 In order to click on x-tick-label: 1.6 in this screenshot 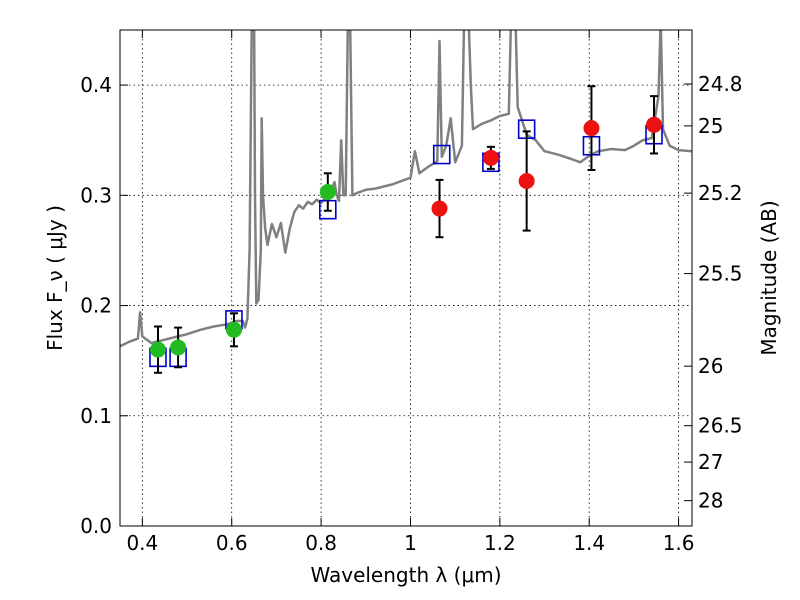, I will do `click(679, 543)`.